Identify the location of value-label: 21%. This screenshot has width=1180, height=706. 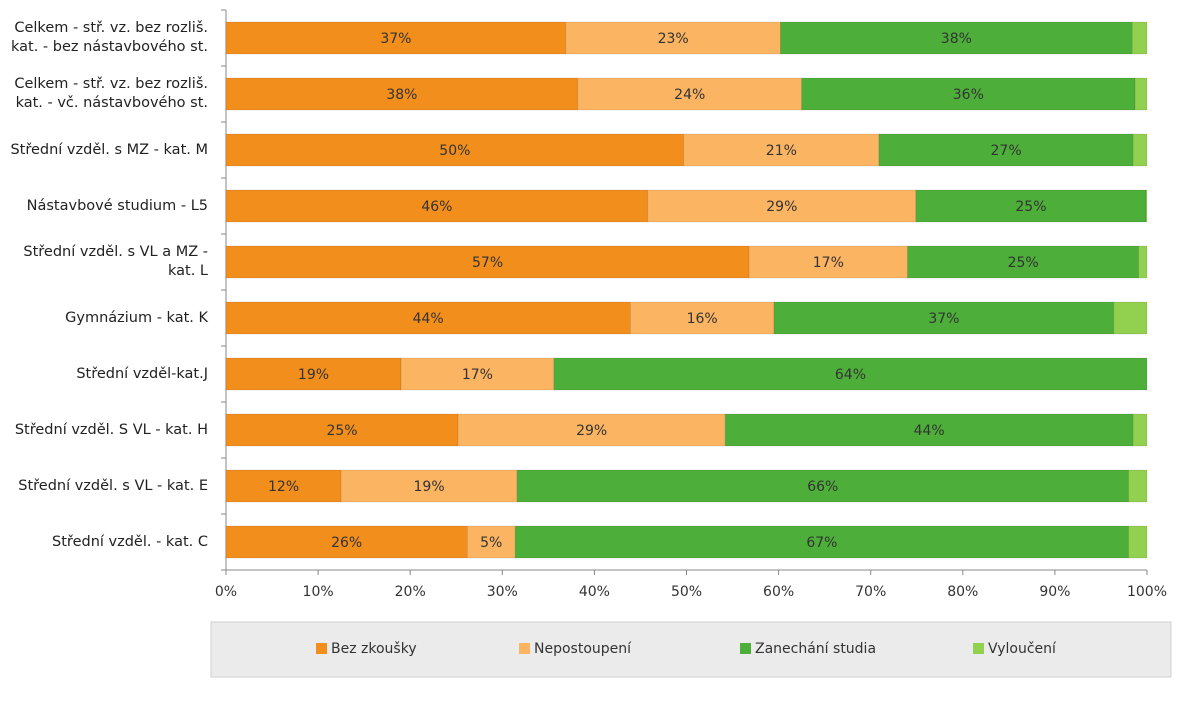
(781, 151).